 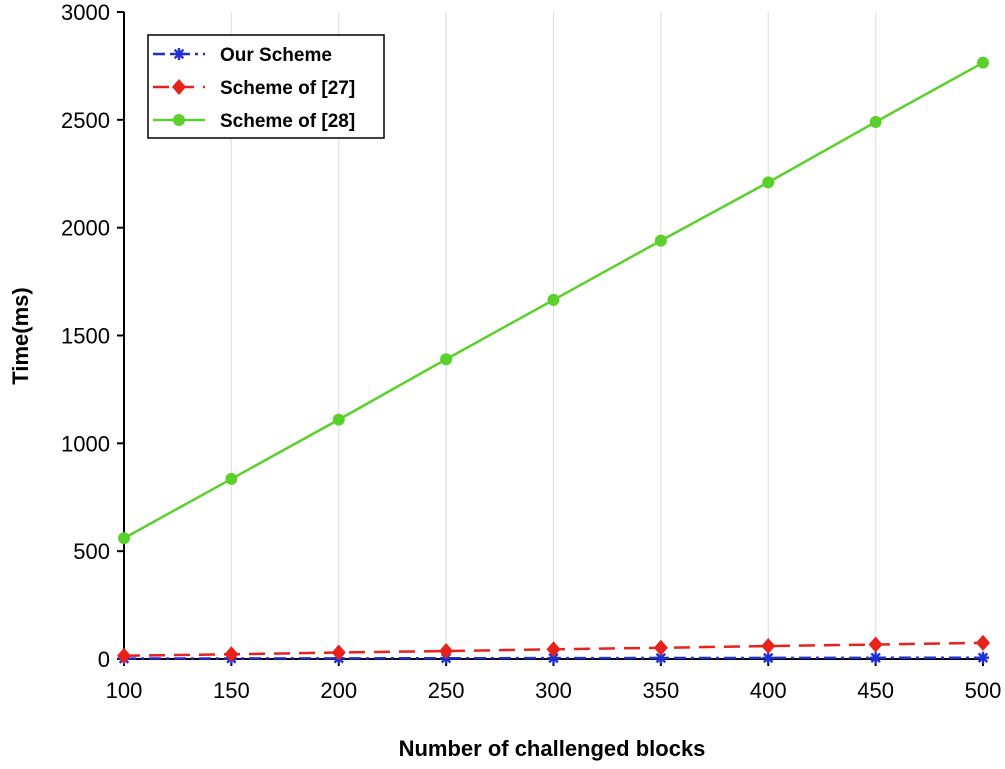 I want to click on x-tick-label: 200, so click(x=338, y=690).